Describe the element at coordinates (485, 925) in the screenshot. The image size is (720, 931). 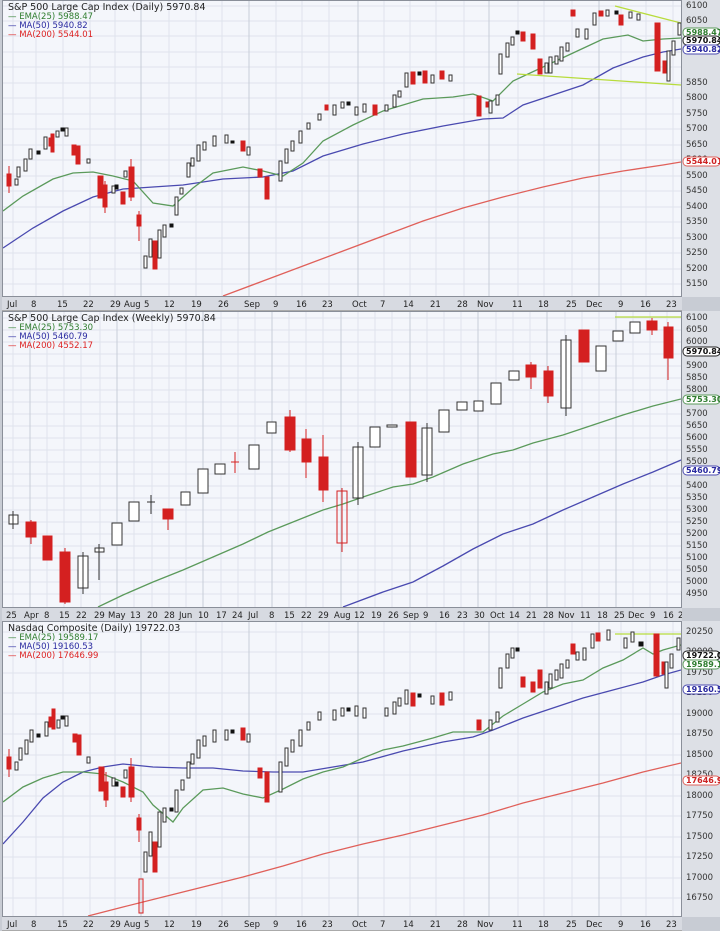
I see `svg-text: Nov` at that location.